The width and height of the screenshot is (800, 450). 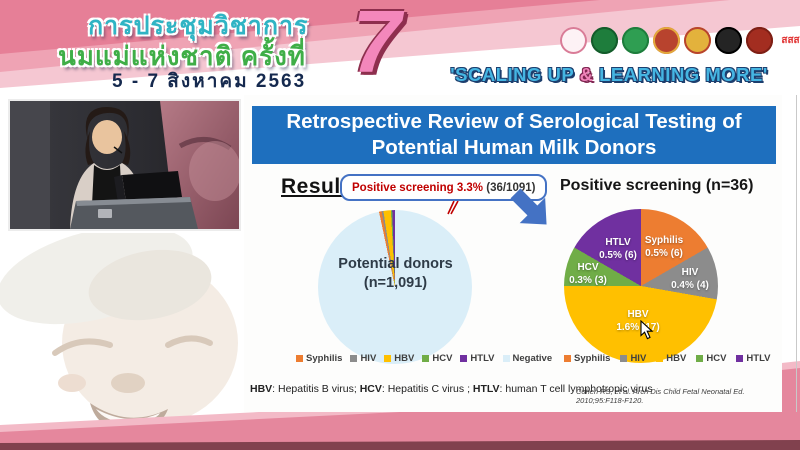 I want to click on tagline-text: 'SCALING UP, so click(x=515, y=74).